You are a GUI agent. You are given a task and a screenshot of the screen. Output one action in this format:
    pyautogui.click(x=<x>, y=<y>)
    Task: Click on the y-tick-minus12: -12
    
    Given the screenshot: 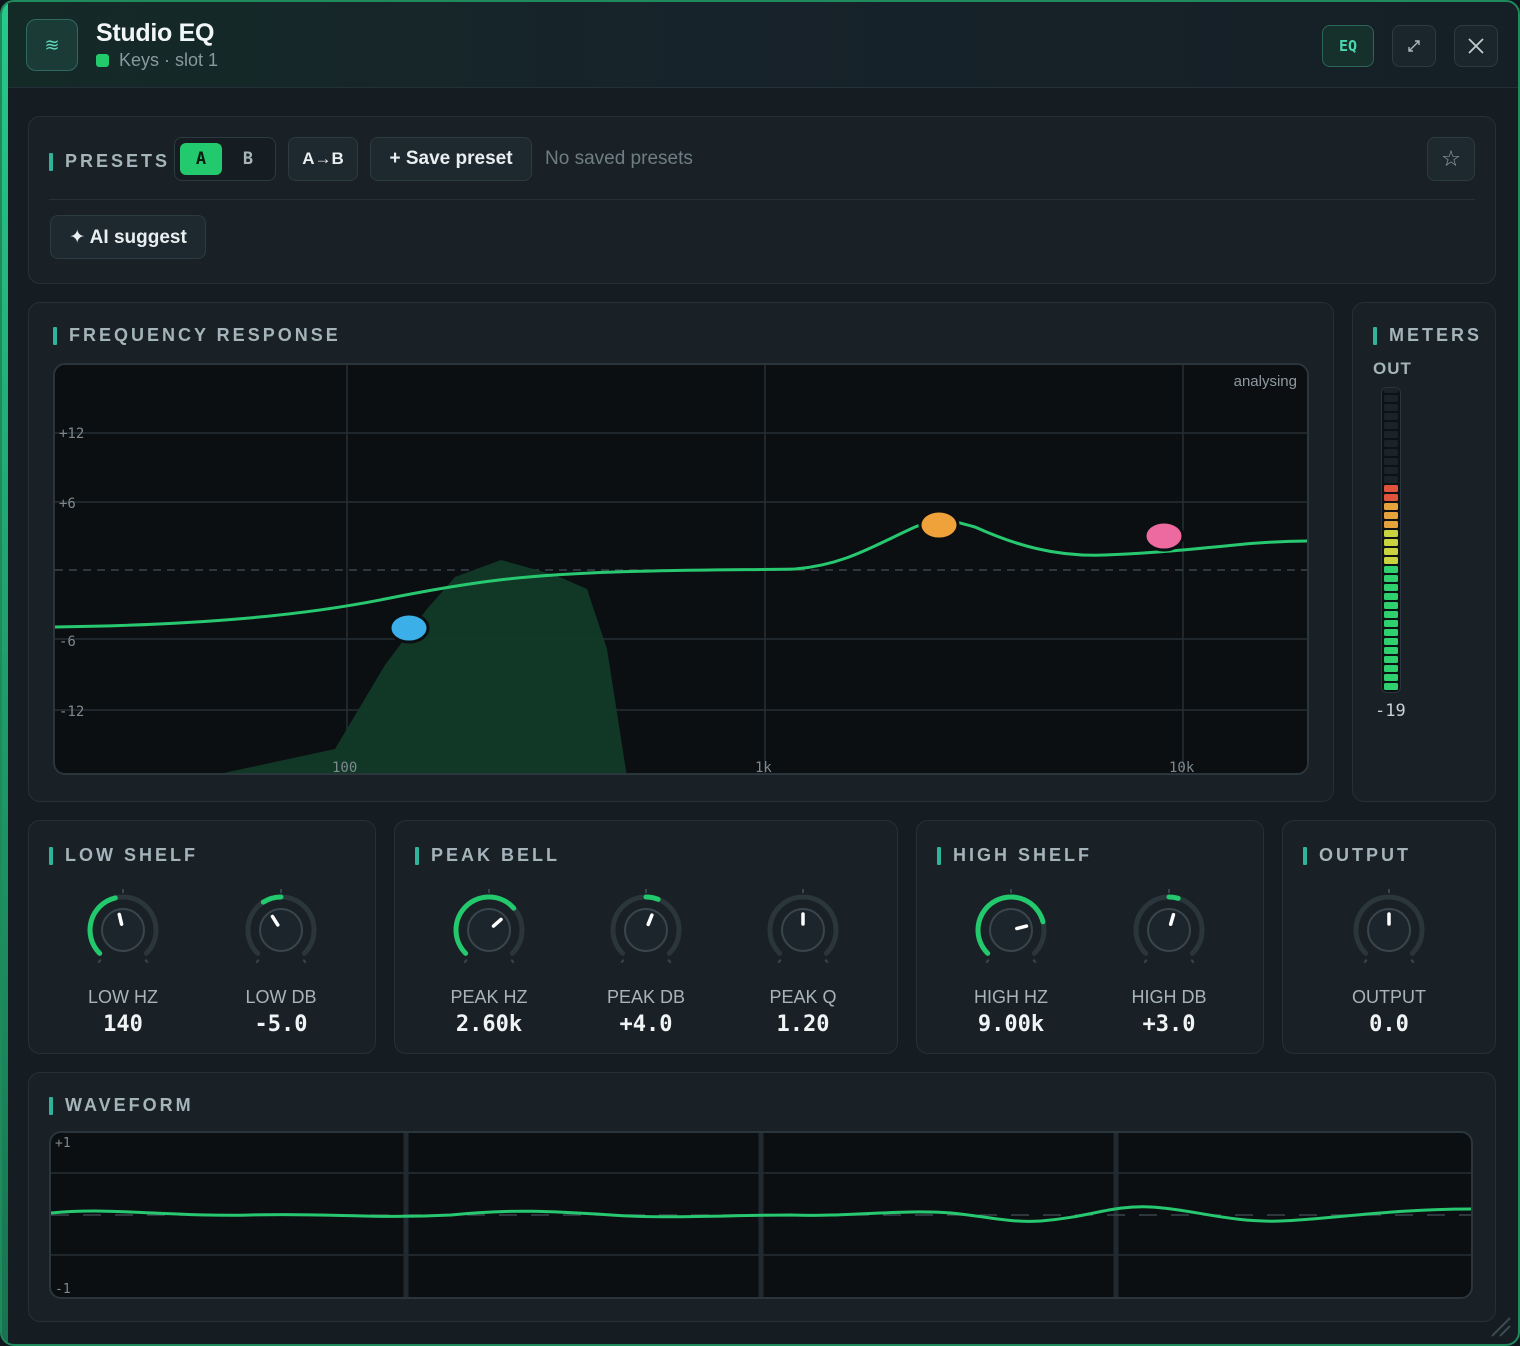 What is the action you would take?
    pyautogui.click(x=71, y=712)
    